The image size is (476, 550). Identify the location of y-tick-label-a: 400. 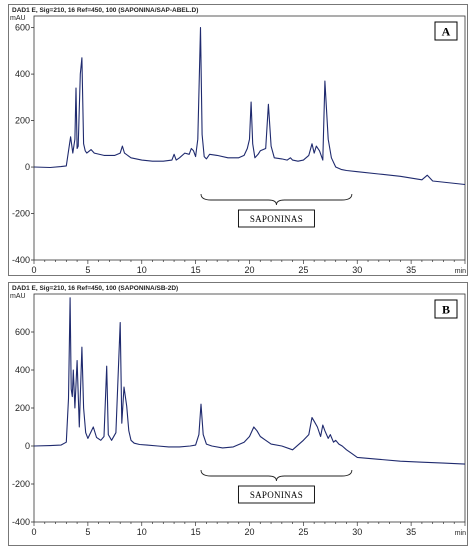
(22, 74).